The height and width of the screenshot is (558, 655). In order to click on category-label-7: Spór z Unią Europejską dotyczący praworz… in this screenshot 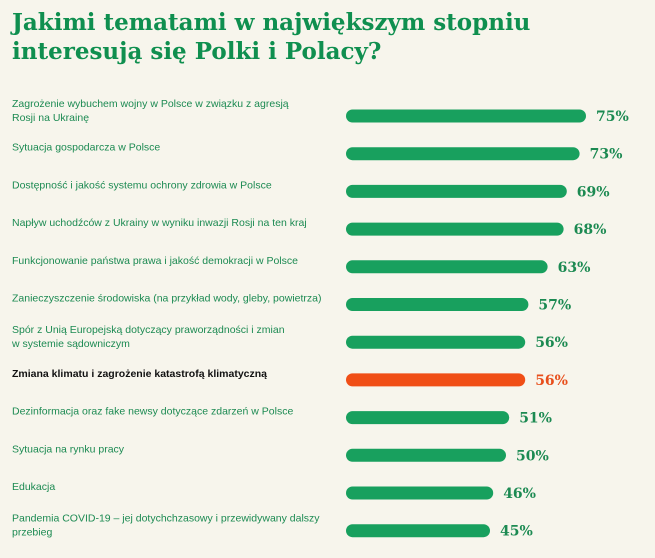, I will do `click(148, 337)`.